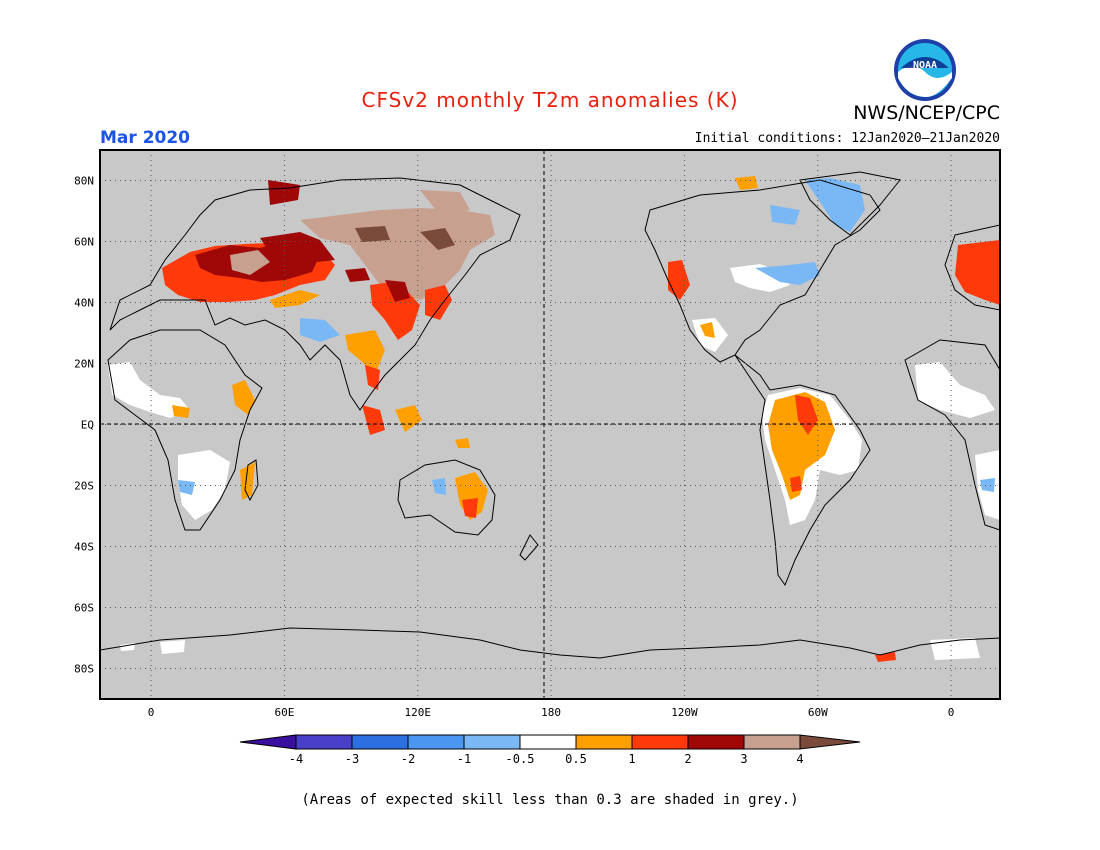  What do you see at coordinates (925, 65) in the screenshot?
I see `logo-text: NOAA` at bounding box center [925, 65].